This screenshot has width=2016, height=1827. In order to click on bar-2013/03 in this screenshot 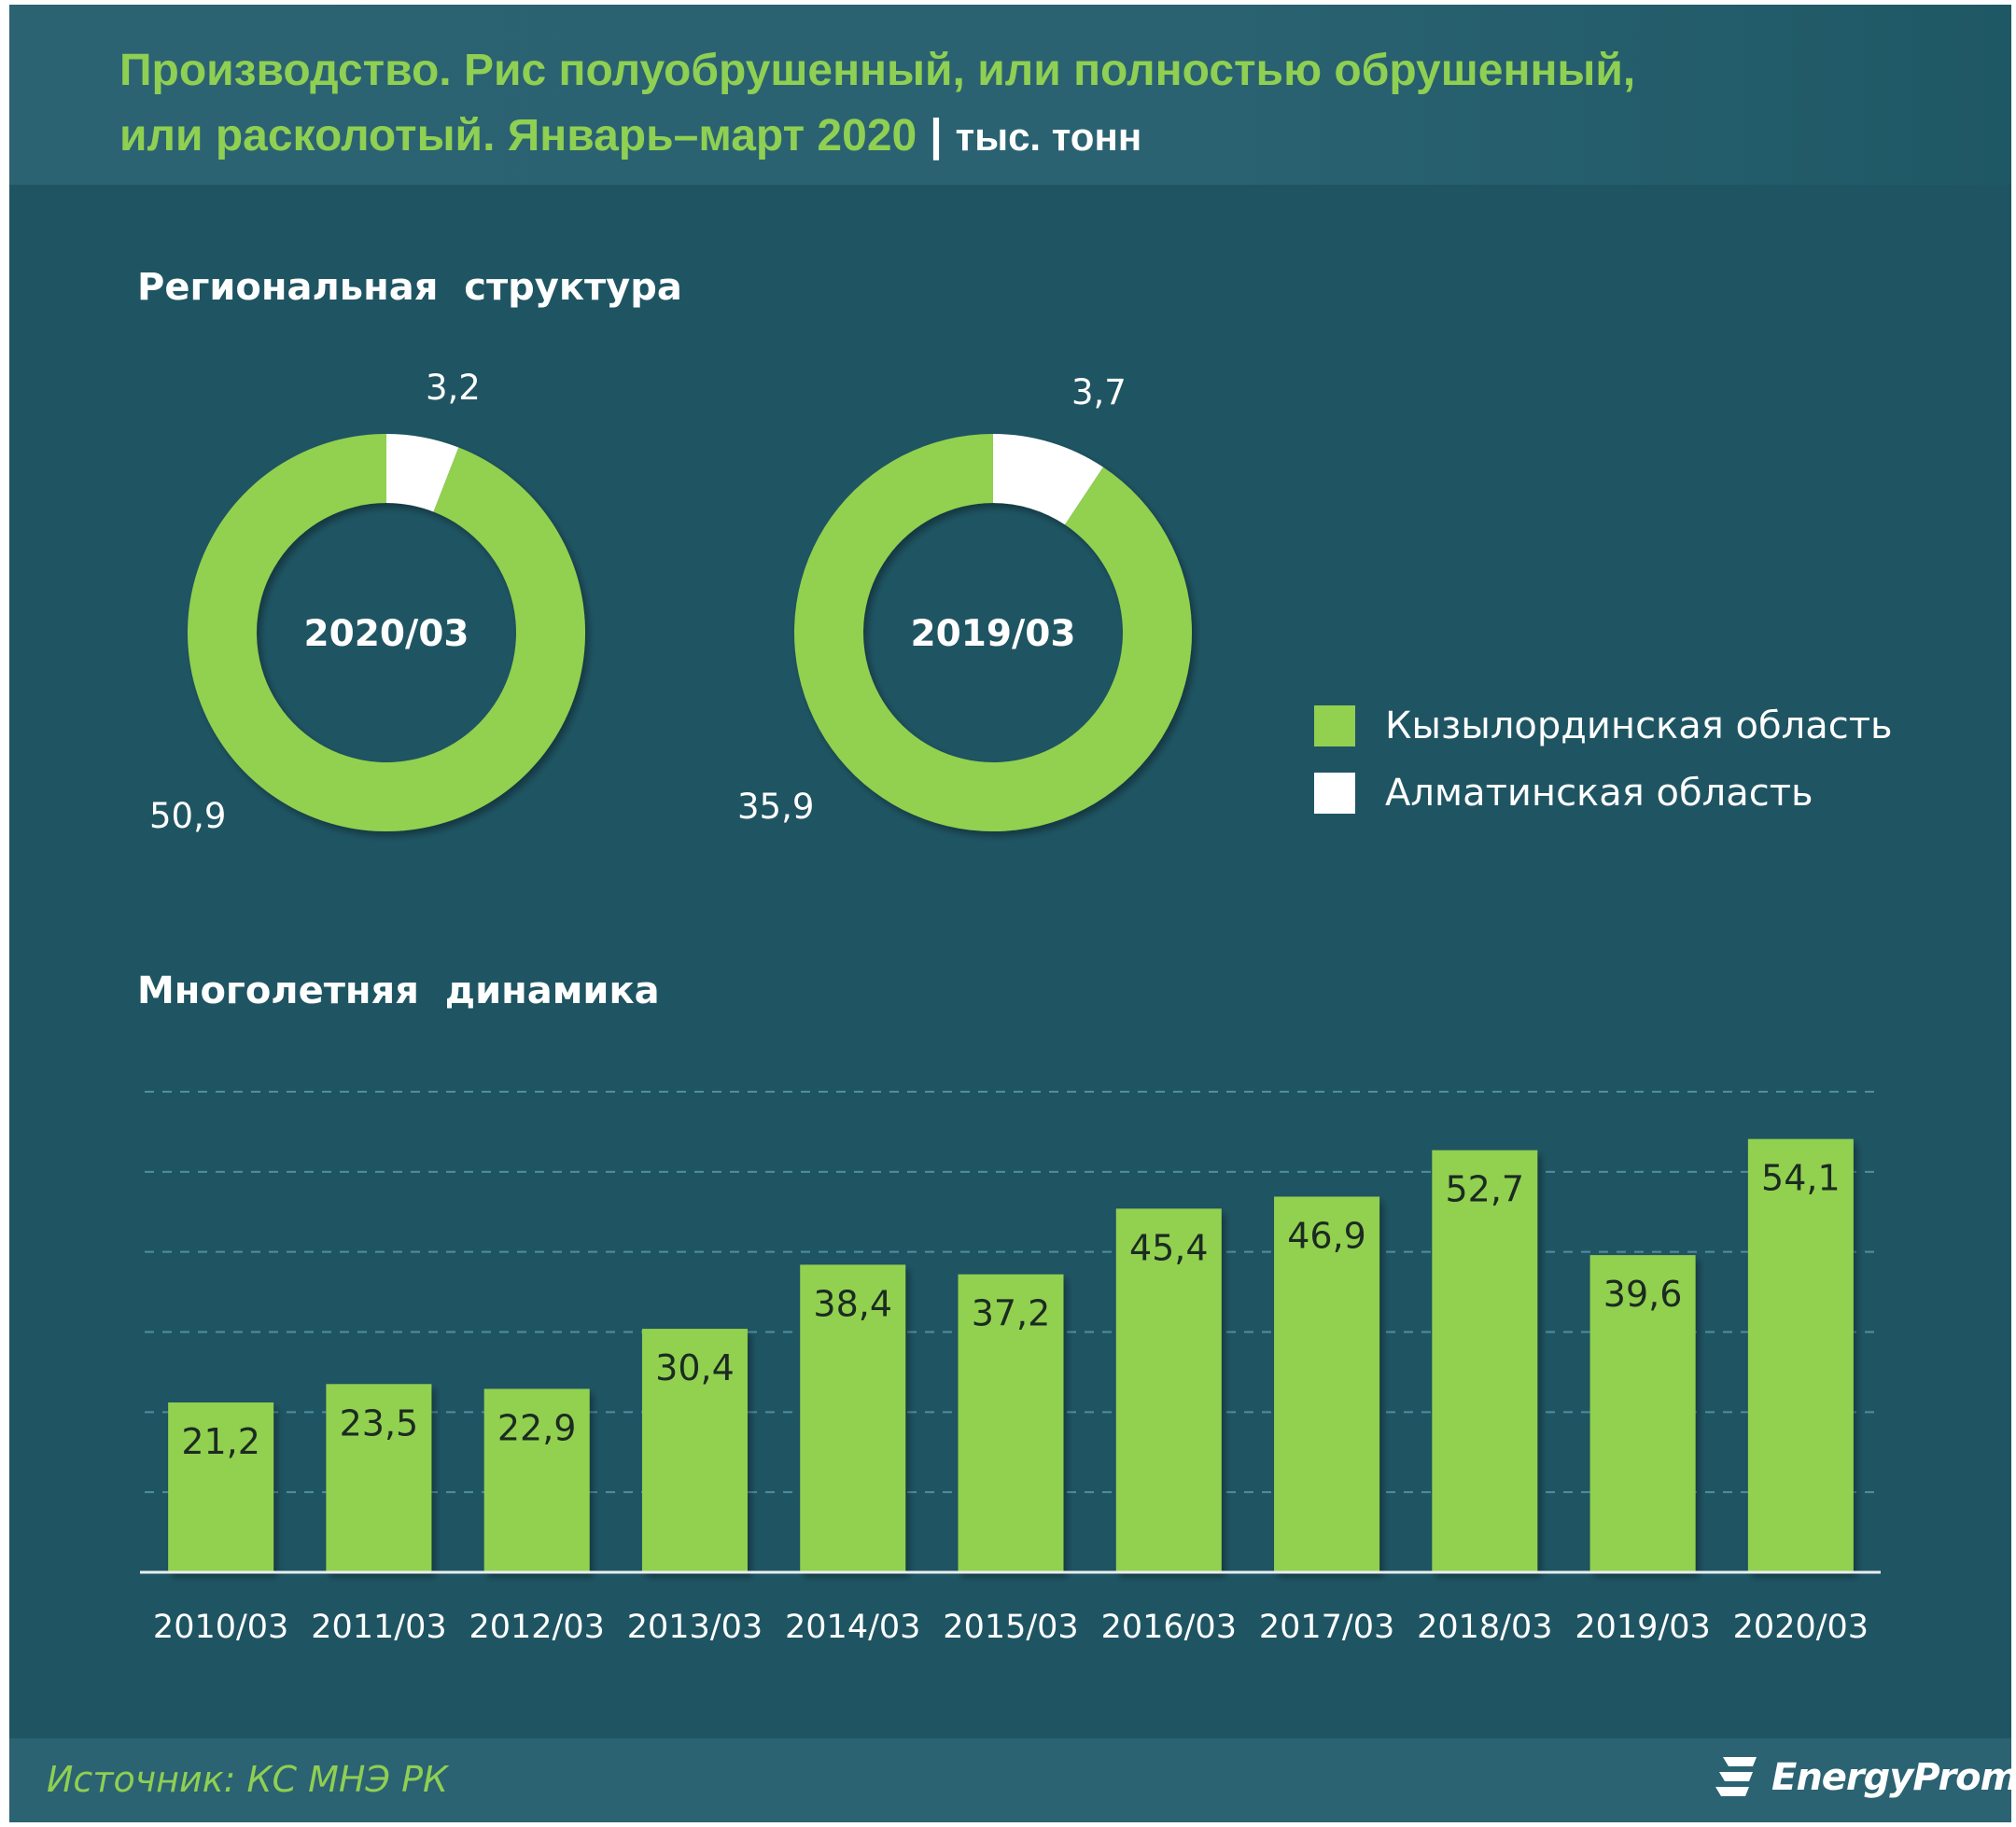, I will do `click(694, 1451)`.